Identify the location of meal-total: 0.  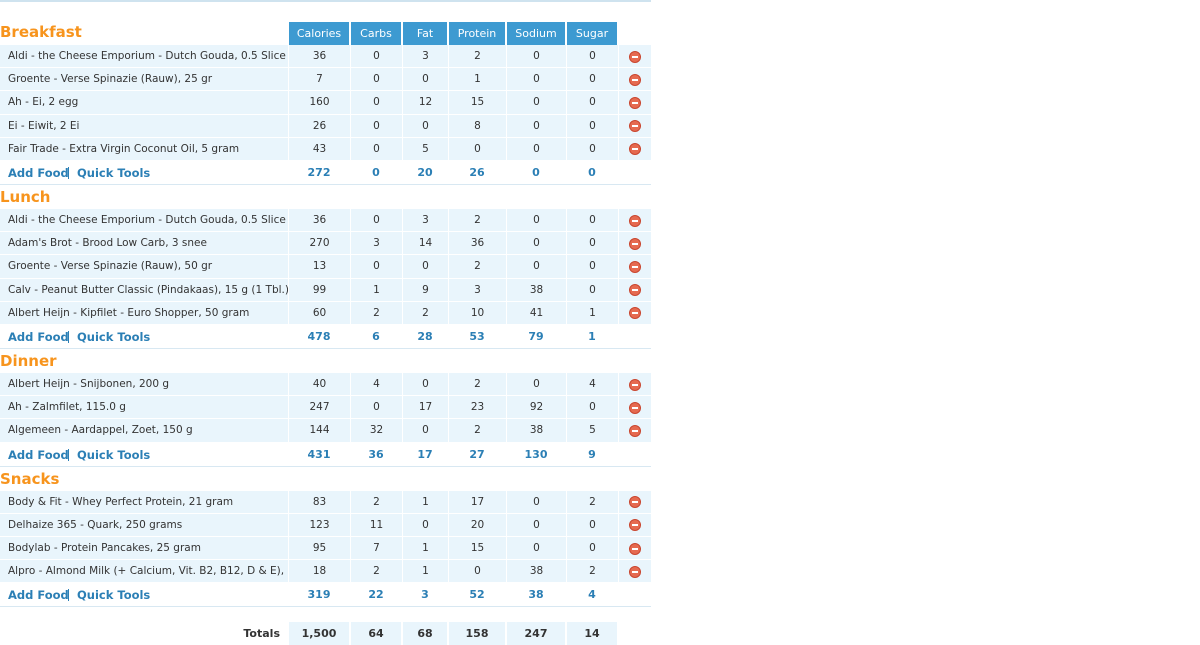
(592, 172).